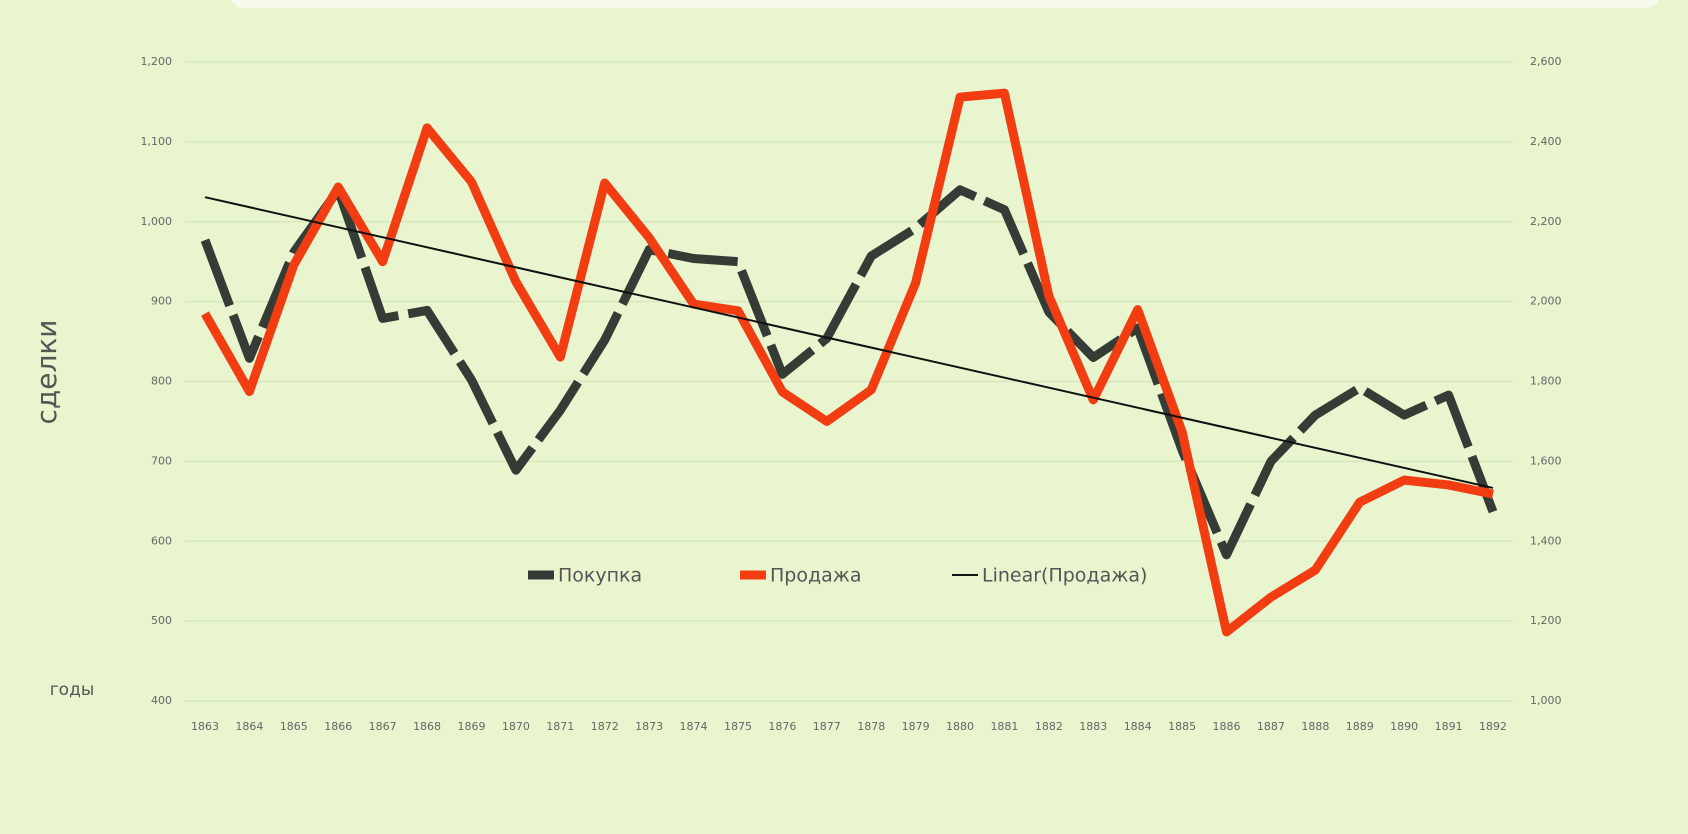 This screenshot has width=1688, height=834. What do you see at coordinates (161, 460) in the screenshot?
I see `y-tick-label: 700` at bounding box center [161, 460].